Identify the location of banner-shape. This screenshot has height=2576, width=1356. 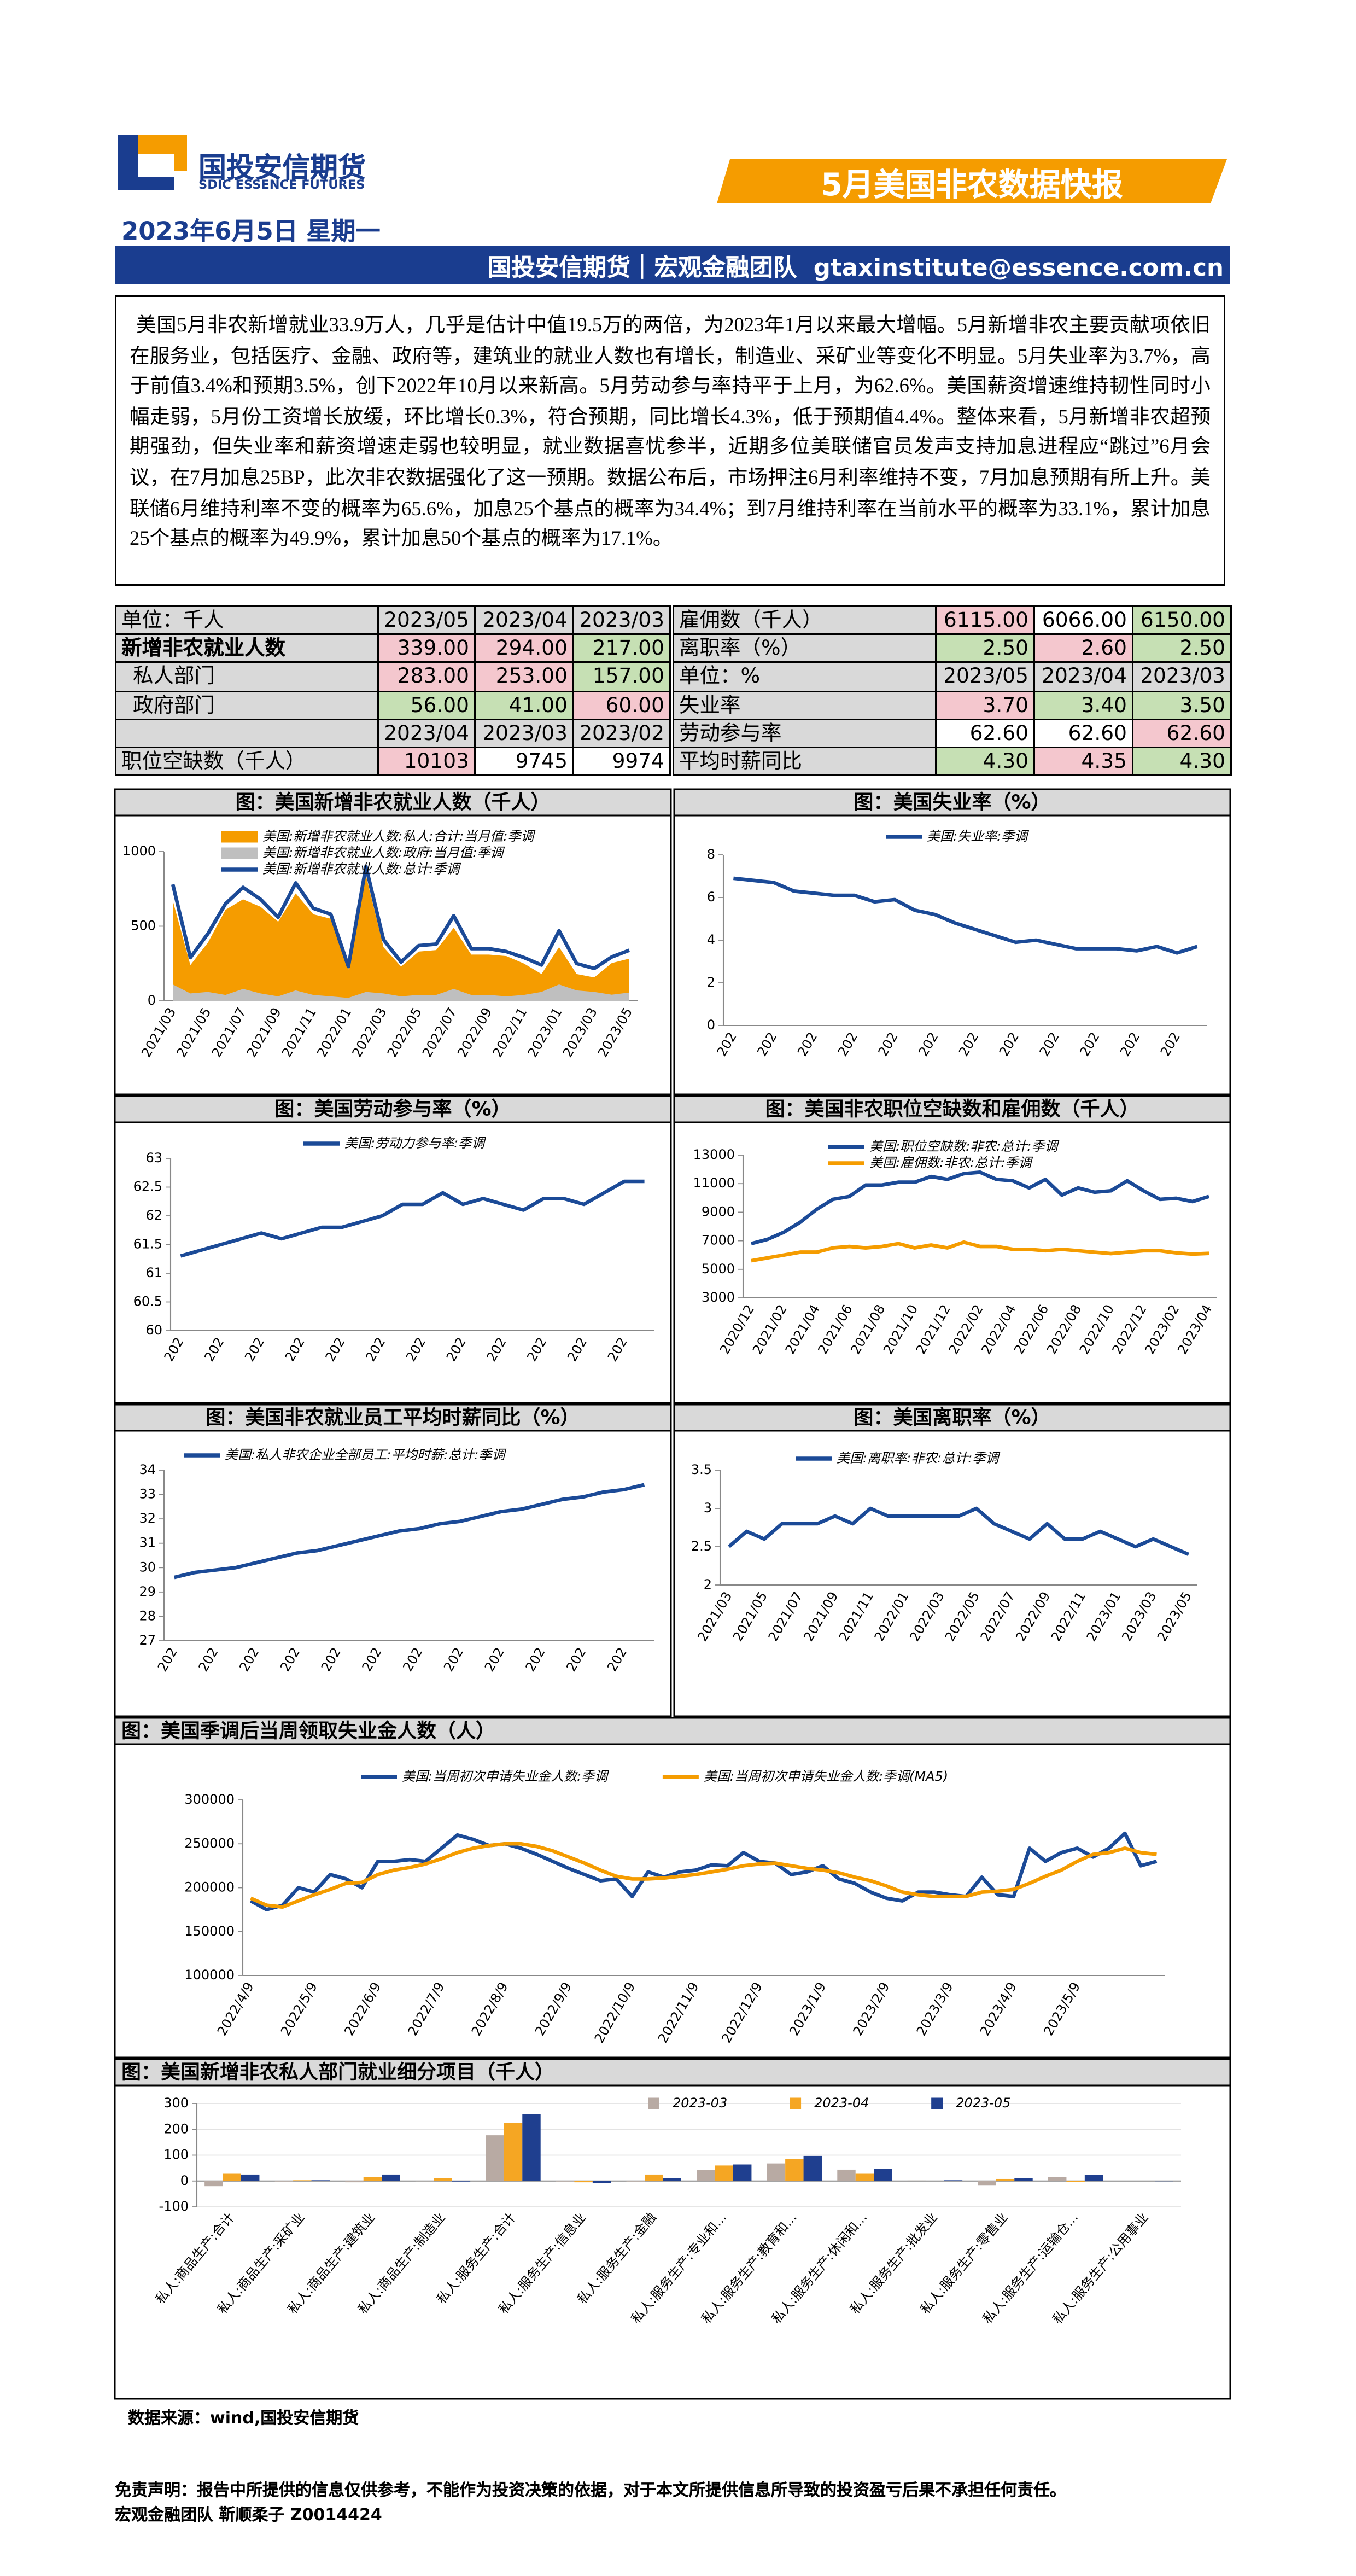
(972, 181).